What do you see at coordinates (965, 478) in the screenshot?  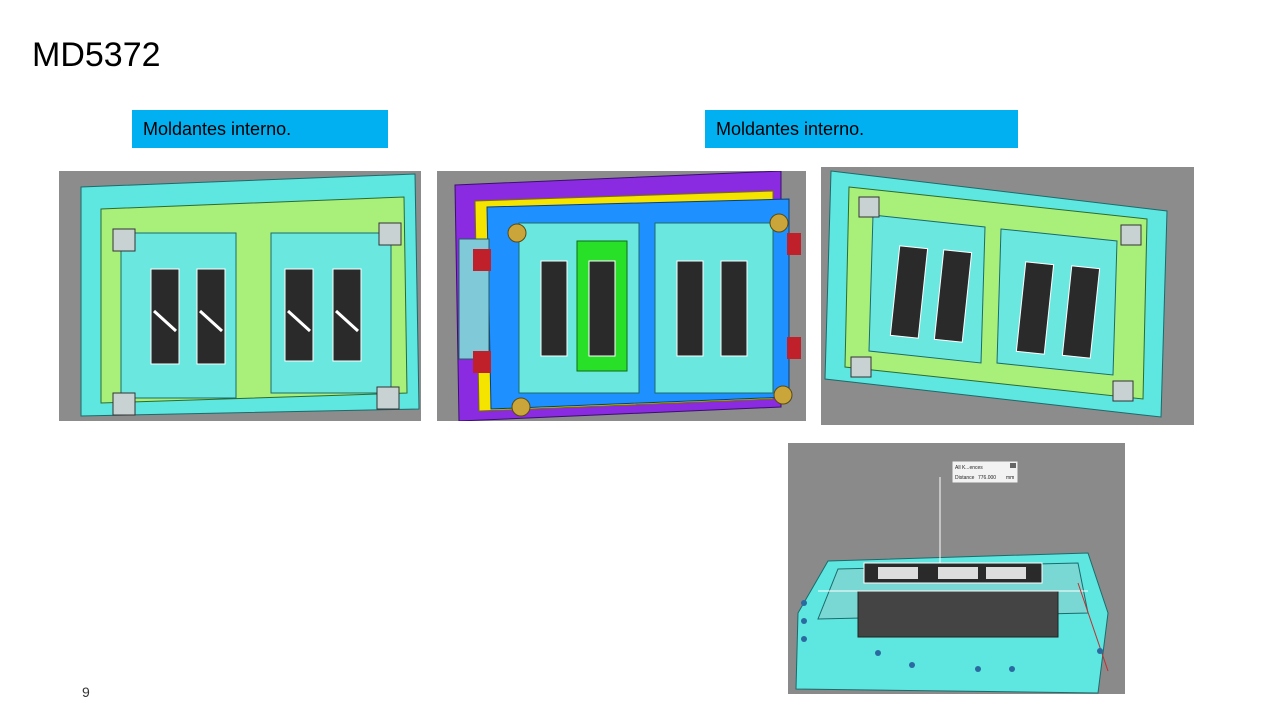 I see `tooltip-distance-label: Distance` at bounding box center [965, 478].